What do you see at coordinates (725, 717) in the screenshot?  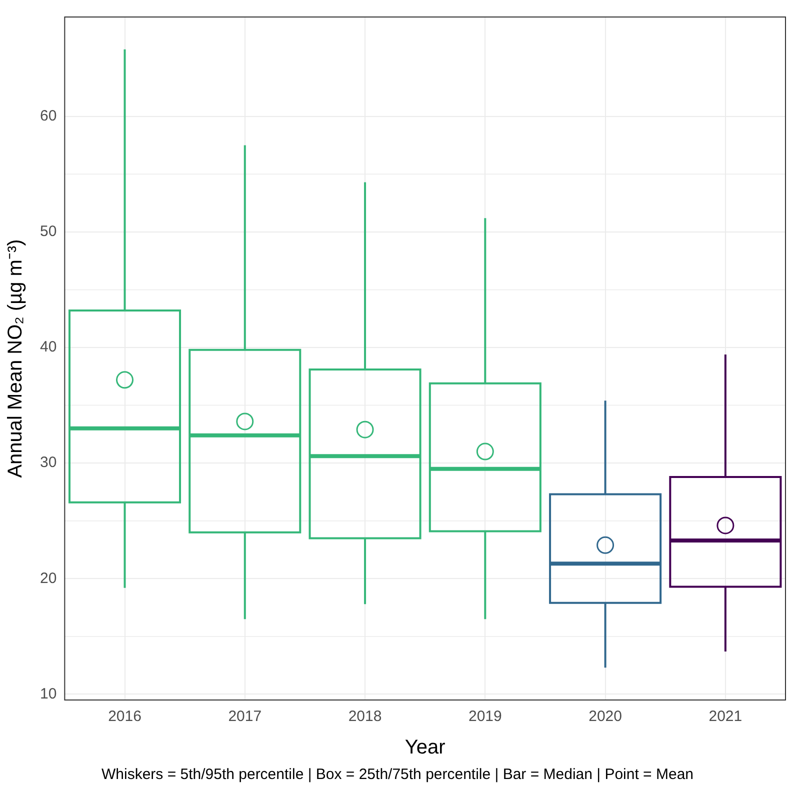 I see `x-tick-label: 2021` at bounding box center [725, 717].